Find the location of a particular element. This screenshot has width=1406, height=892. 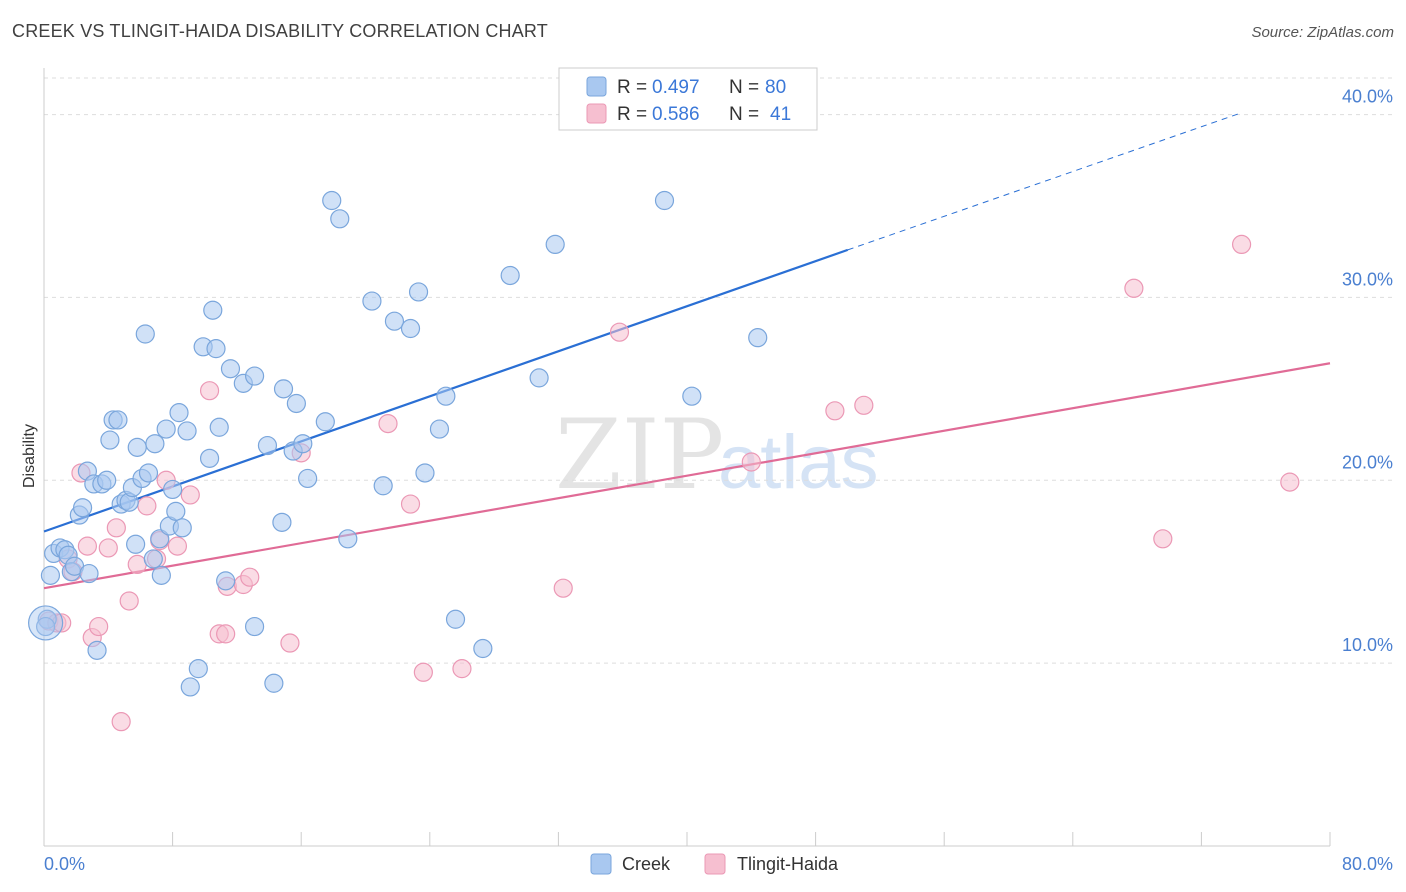

legend-tlingit-swatch is located at coordinates (596, 113).